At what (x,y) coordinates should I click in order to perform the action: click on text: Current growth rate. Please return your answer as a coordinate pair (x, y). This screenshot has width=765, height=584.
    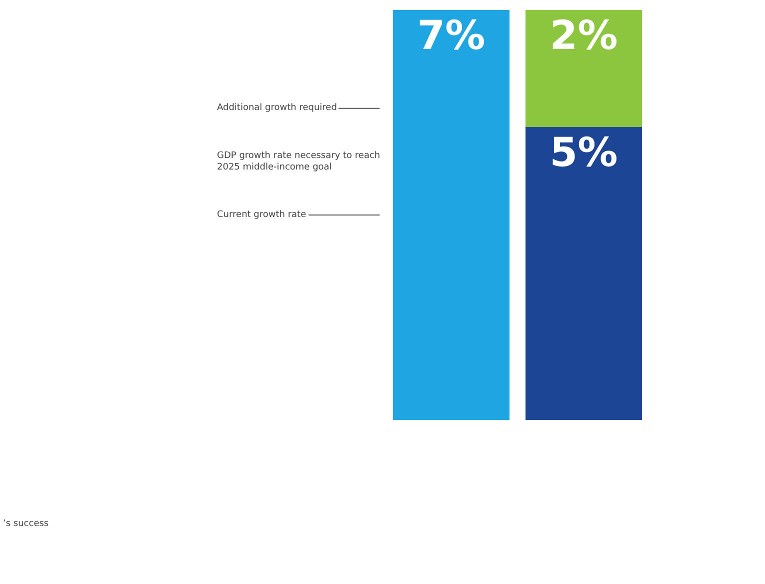
    Looking at the image, I should click on (262, 215).